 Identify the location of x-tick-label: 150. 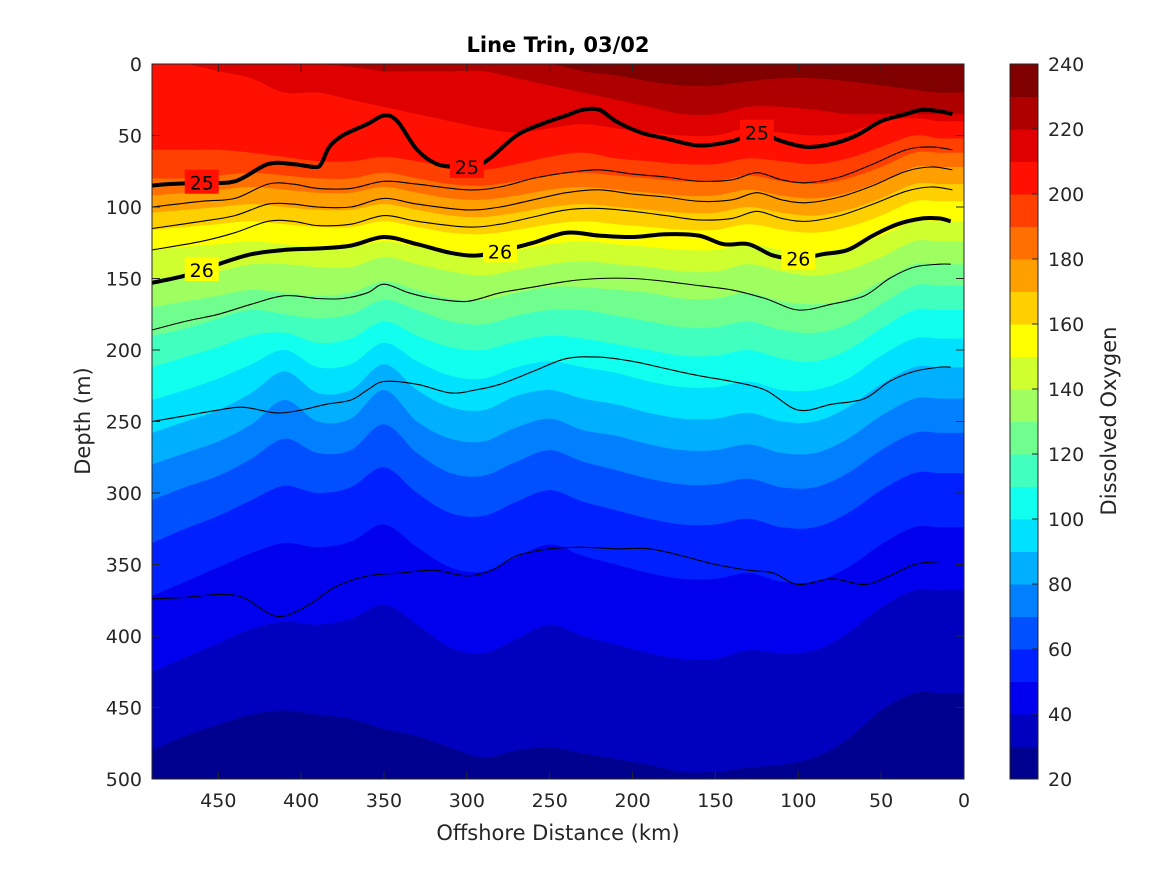
(715, 801).